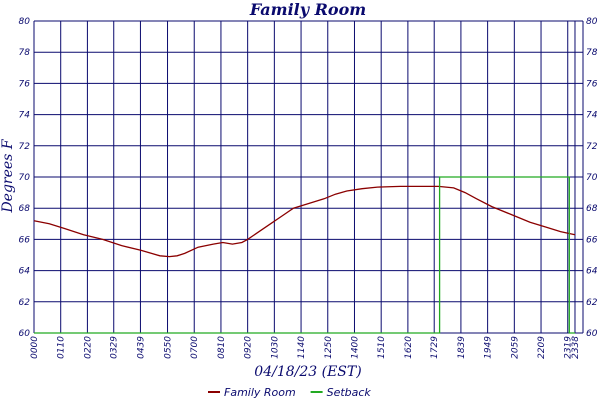 The width and height of the screenshot is (600, 400). What do you see at coordinates (260, 392) in the screenshot?
I see `legend-label: Family Room` at bounding box center [260, 392].